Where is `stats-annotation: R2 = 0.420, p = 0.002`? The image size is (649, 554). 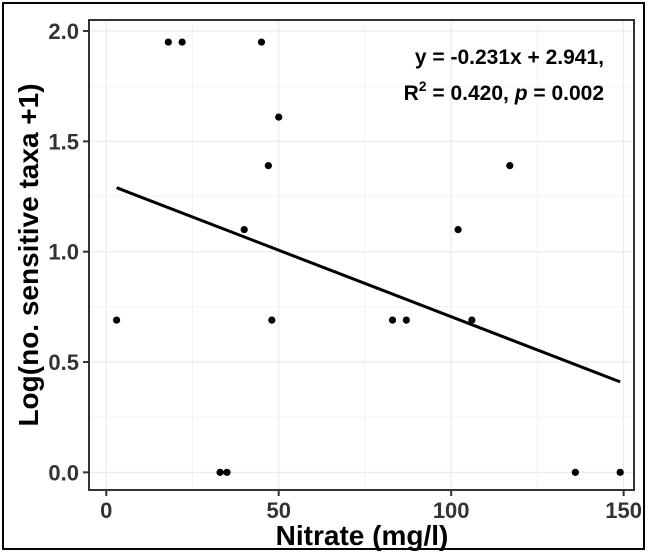 stats-annotation: R2 = 0.420, p = 0.002 is located at coordinates (504, 91).